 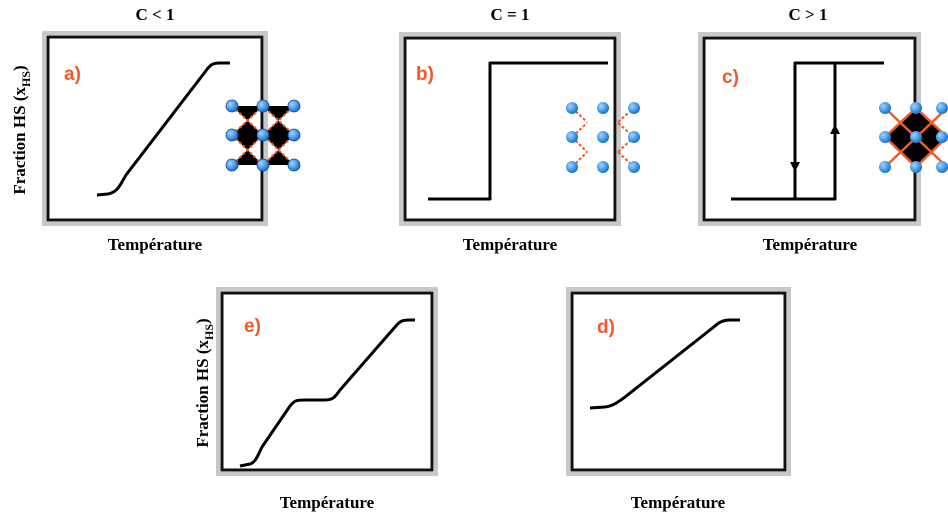 What do you see at coordinates (730, 77) in the screenshot?
I see `panel-label: c)` at bounding box center [730, 77].